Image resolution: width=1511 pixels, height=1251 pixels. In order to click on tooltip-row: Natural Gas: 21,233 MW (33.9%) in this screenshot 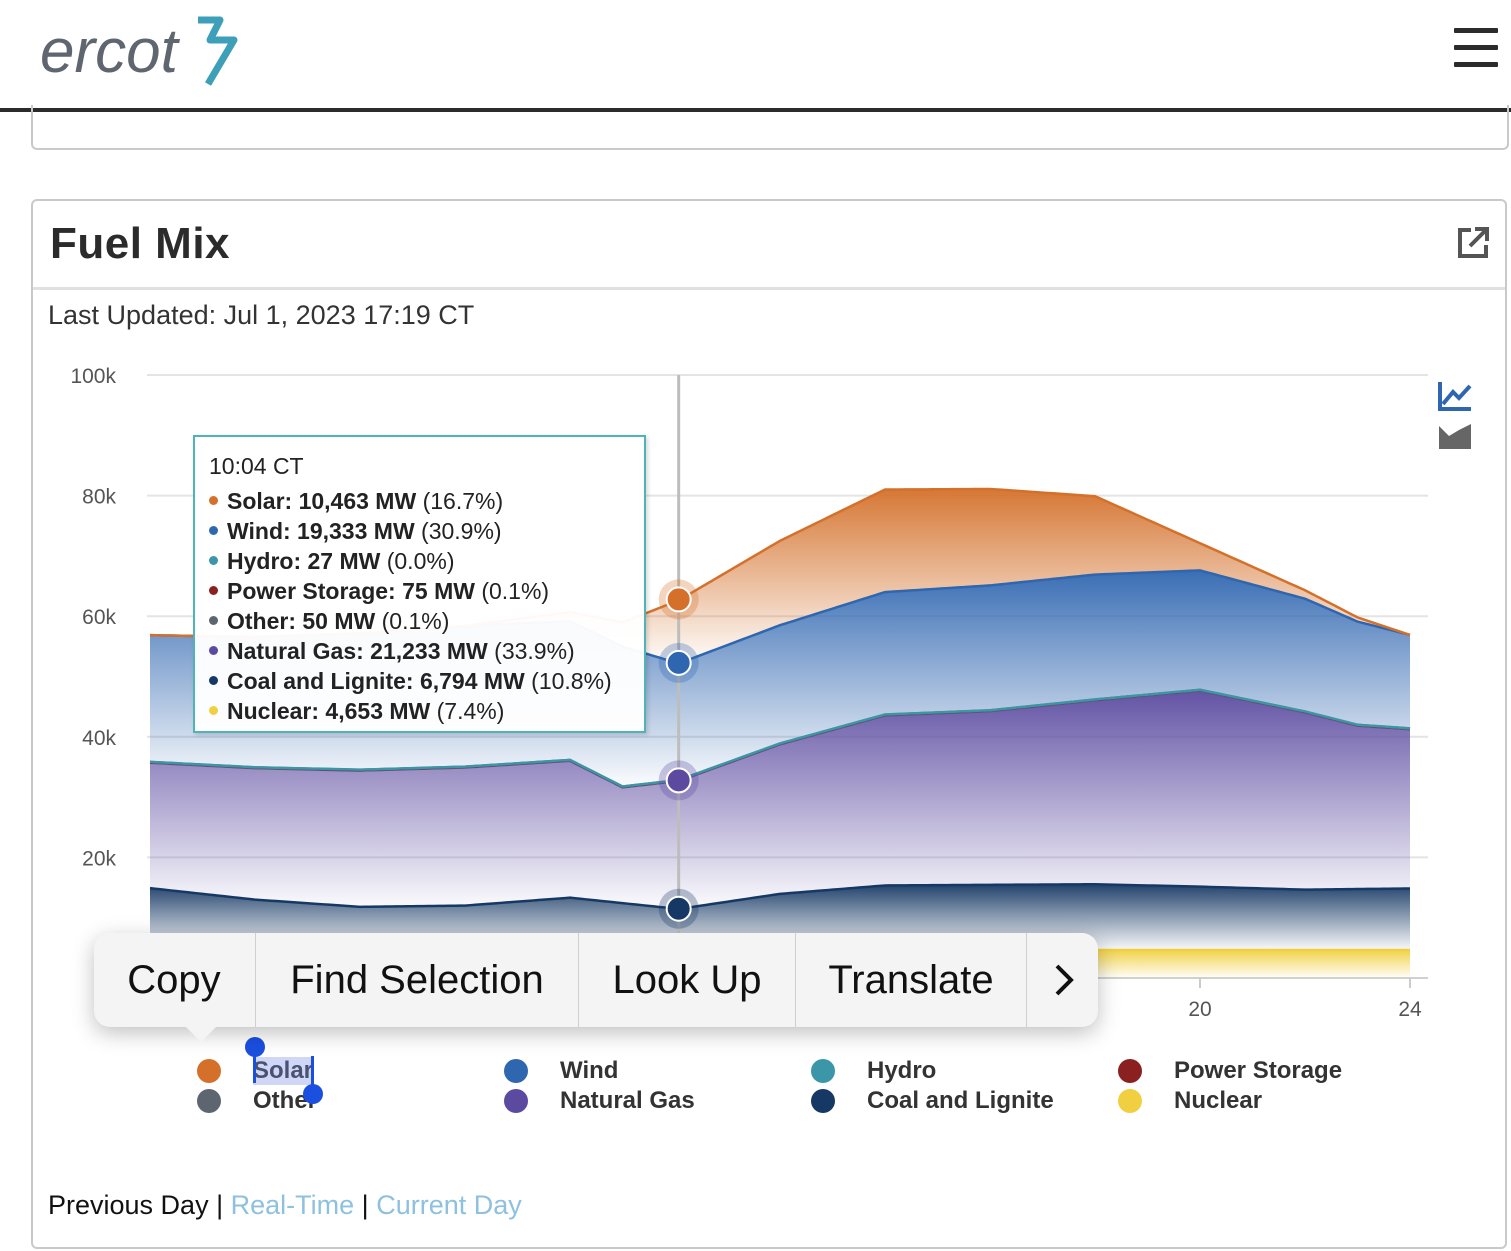, I will do `click(419, 651)`.